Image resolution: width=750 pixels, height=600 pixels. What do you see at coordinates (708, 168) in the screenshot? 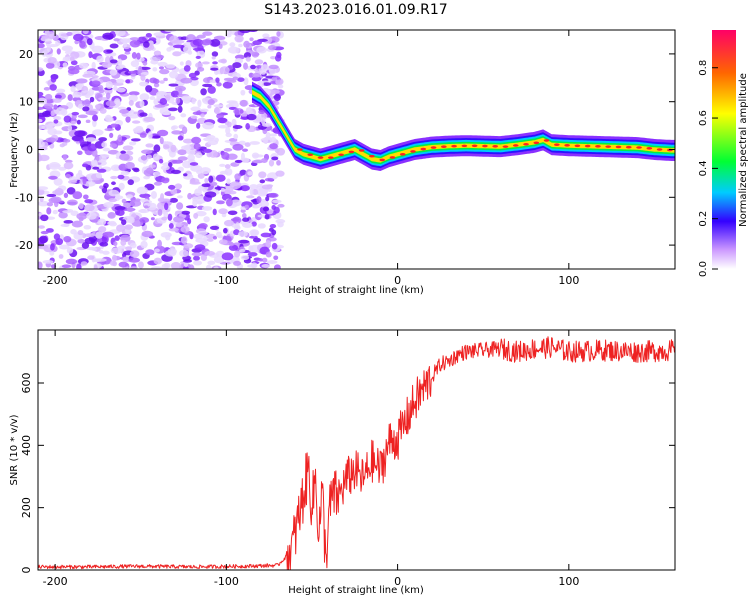
I see `colorbar-ticks: 0.0 0.2 0.4 0.6 0.8` at bounding box center [708, 168].